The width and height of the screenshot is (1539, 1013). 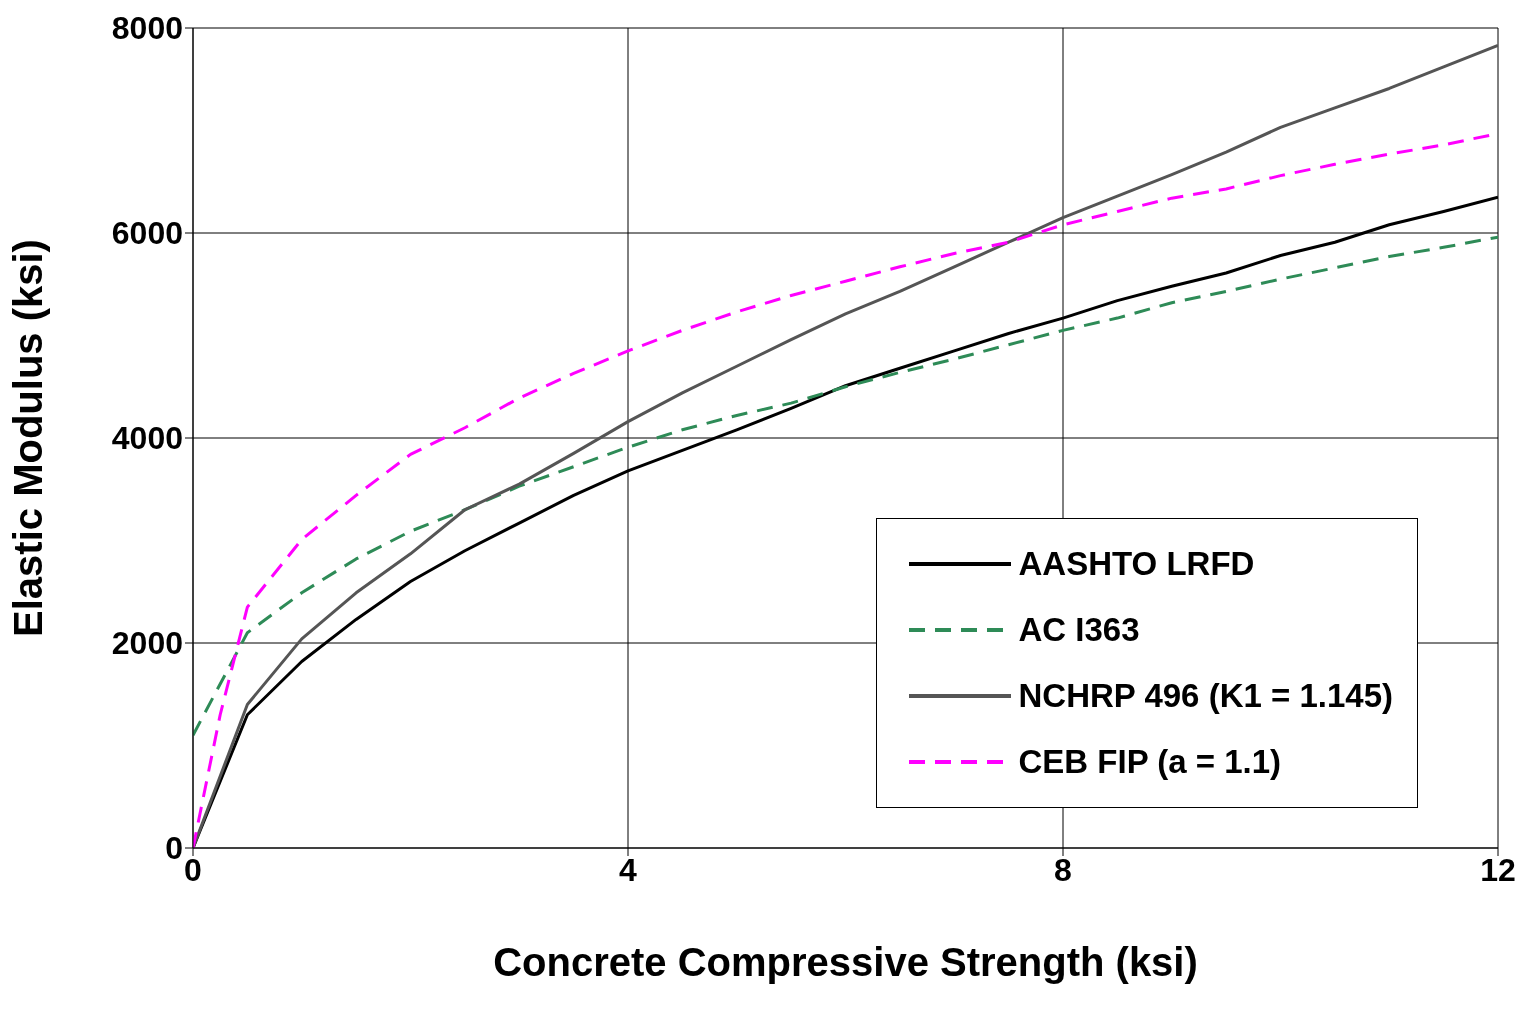 I want to click on x-tick-label: 12, so click(x=1498, y=869).